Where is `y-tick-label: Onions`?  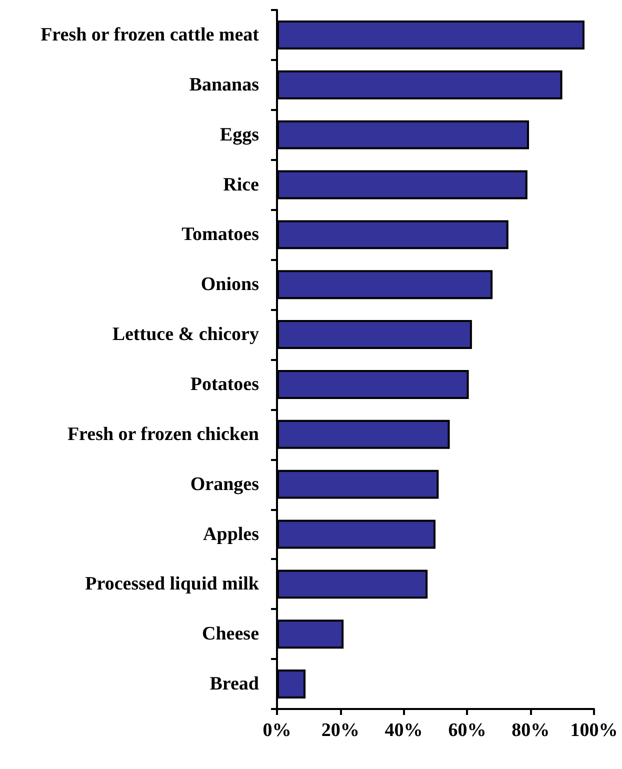 y-tick-label: Onions is located at coordinates (229, 285).